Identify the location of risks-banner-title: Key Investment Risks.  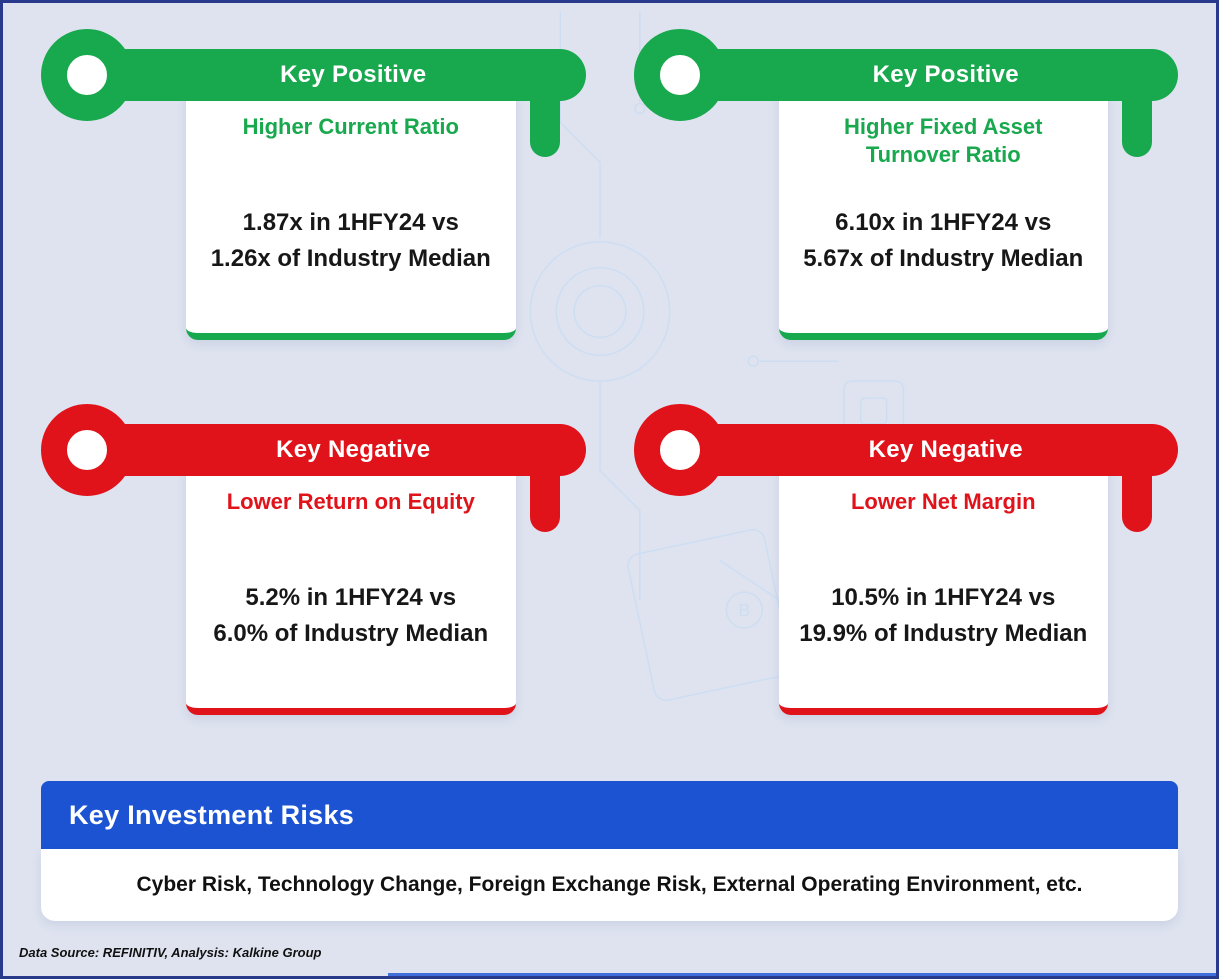
(212, 814).